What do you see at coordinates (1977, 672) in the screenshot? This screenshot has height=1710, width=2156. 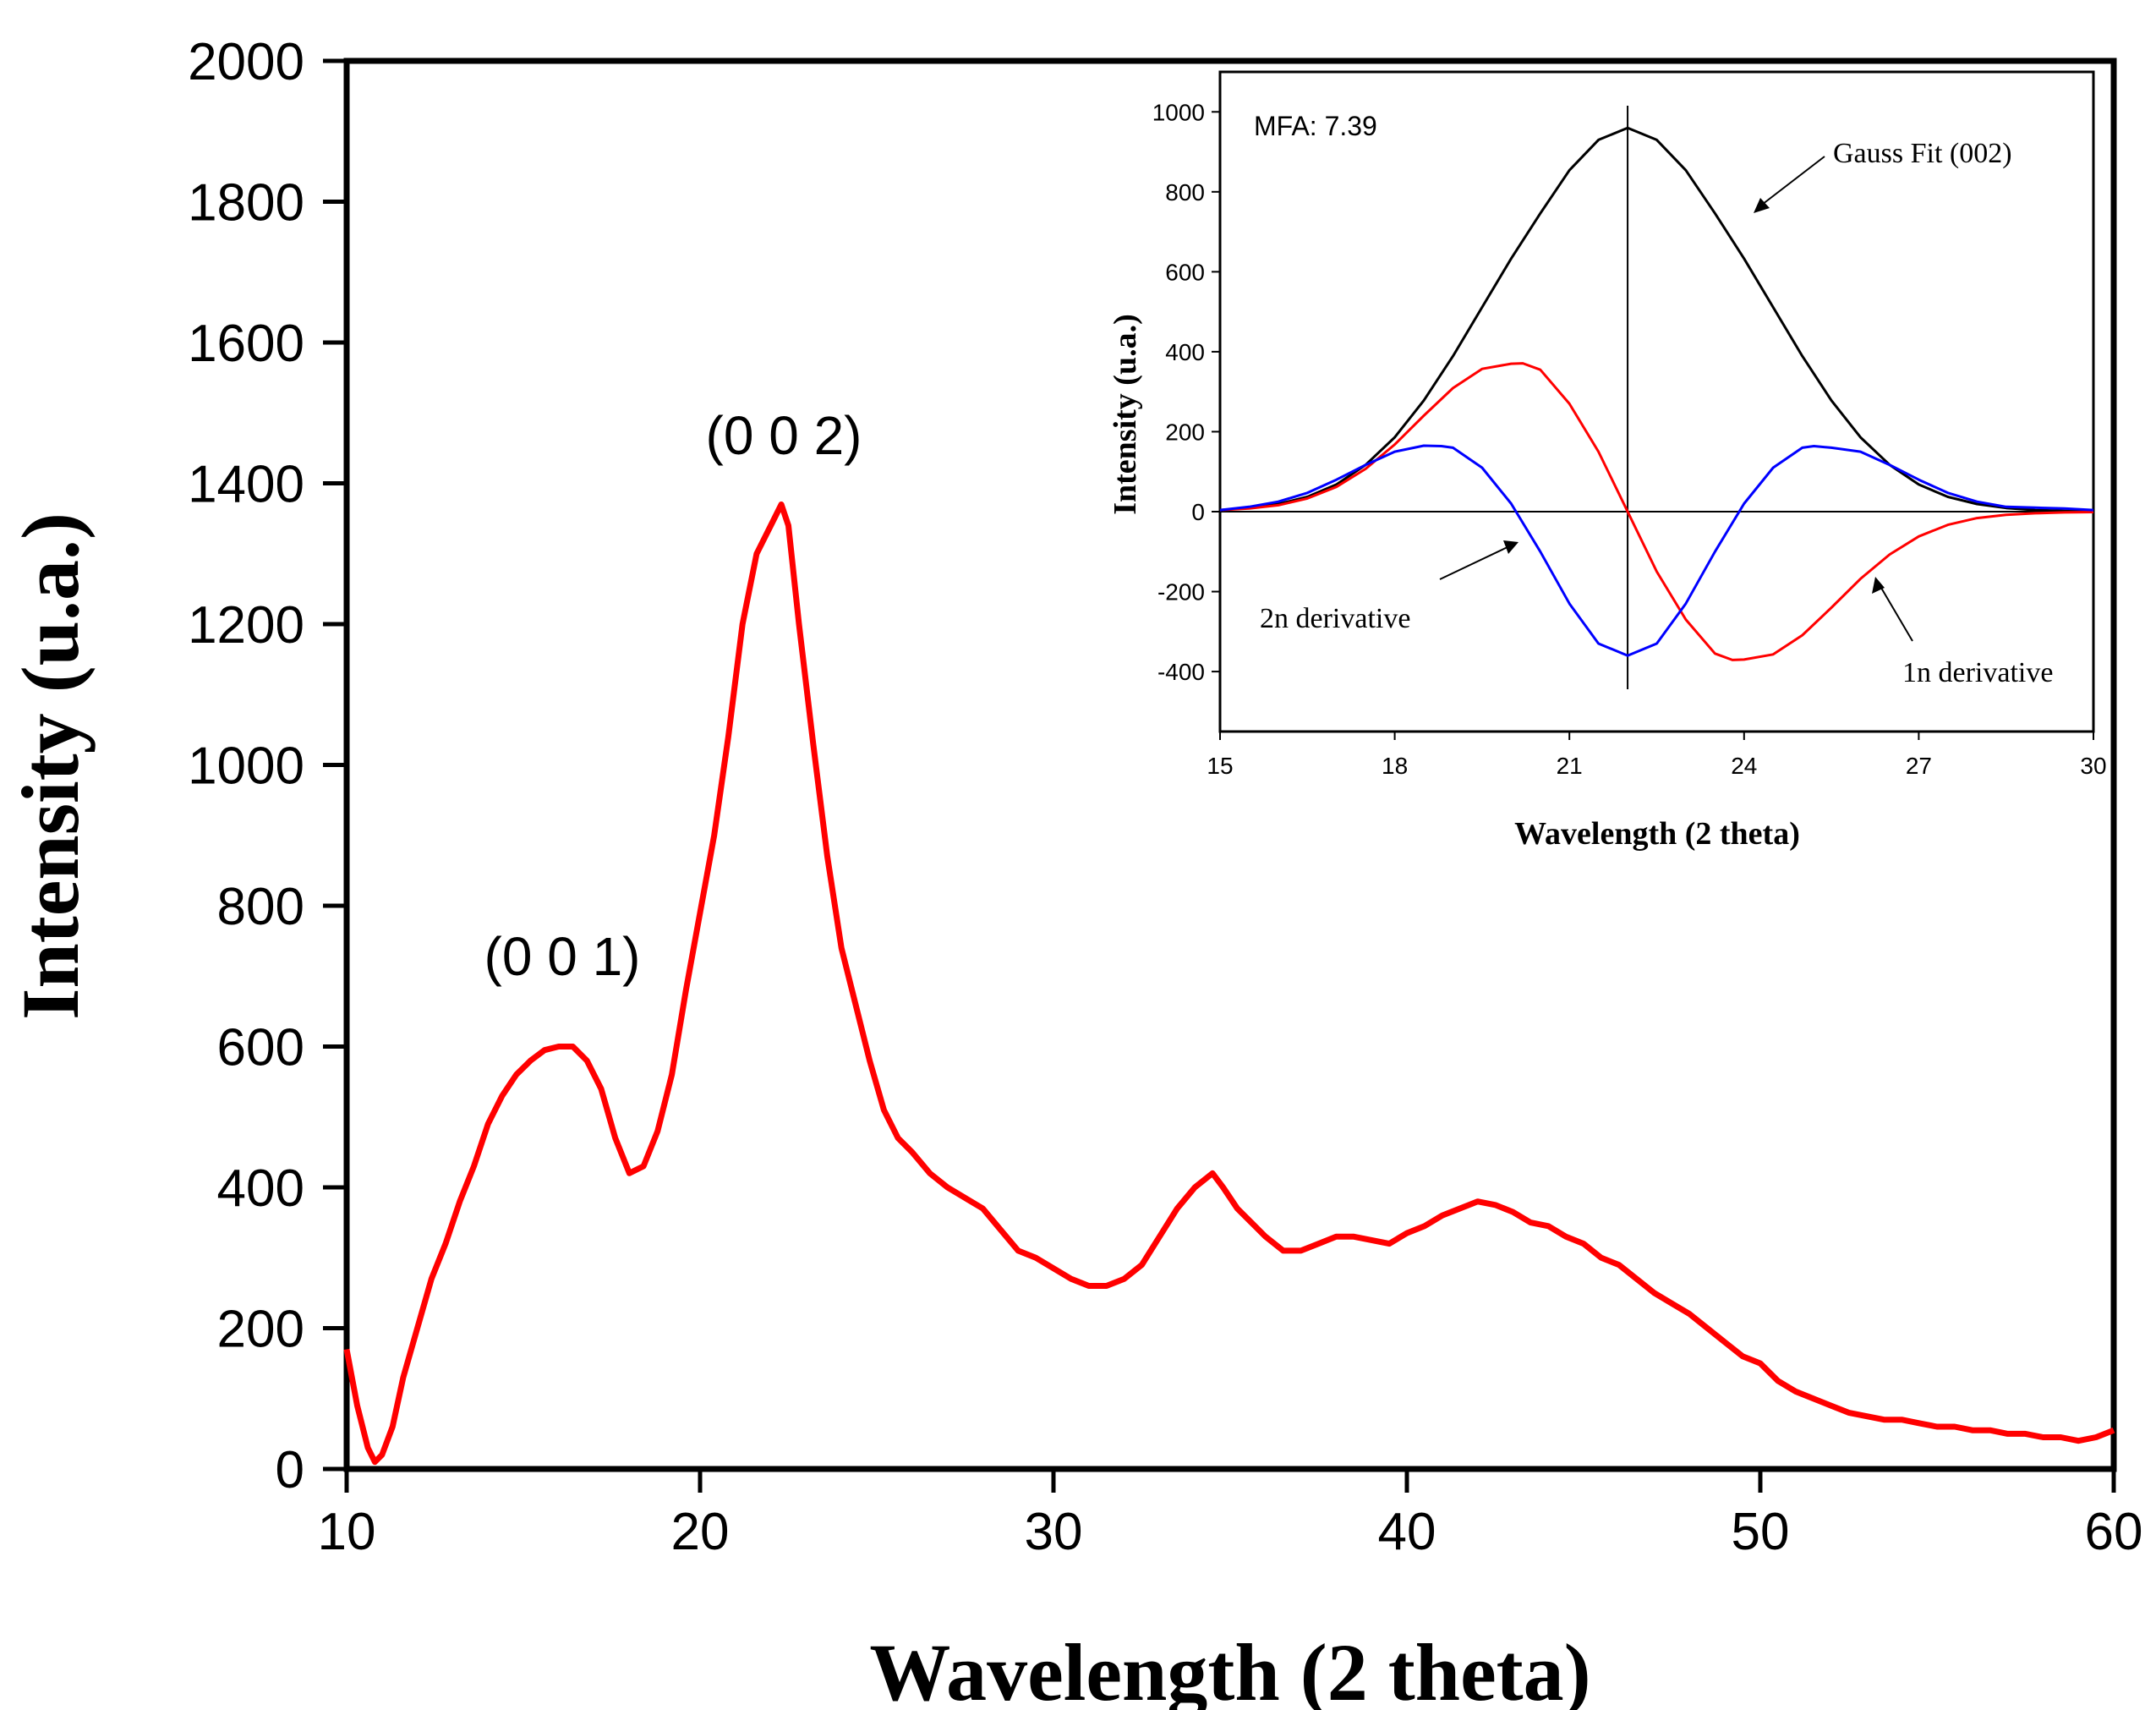 I see `first-derivative-label: 1n derivative` at bounding box center [1977, 672].